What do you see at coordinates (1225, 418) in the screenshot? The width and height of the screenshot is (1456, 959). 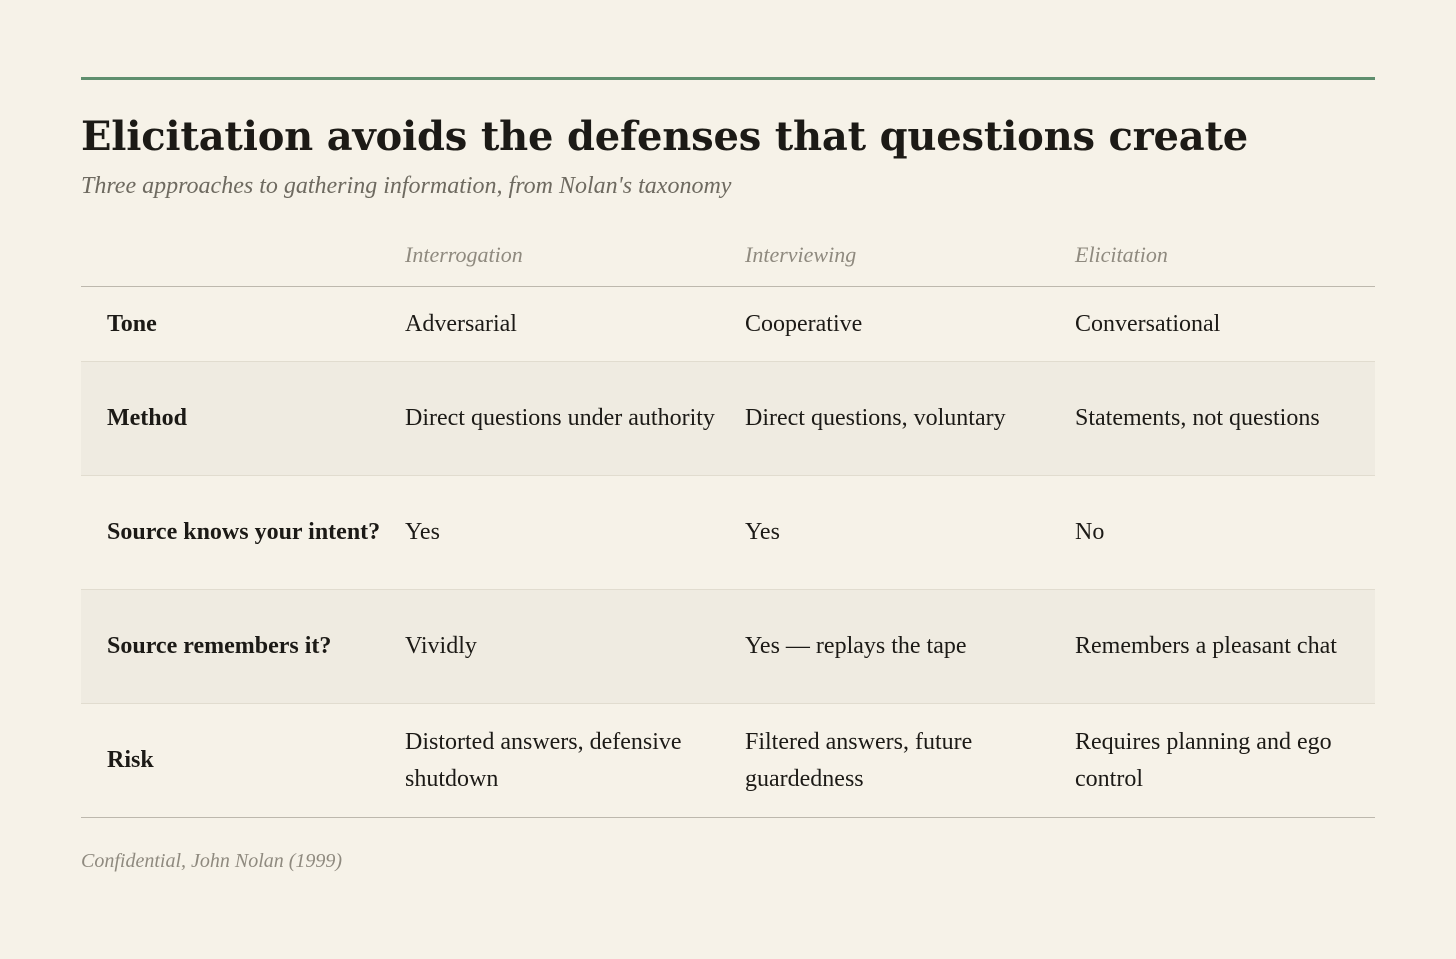 I see `table-cell: Statements, not questions` at bounding box center [1225, 418].